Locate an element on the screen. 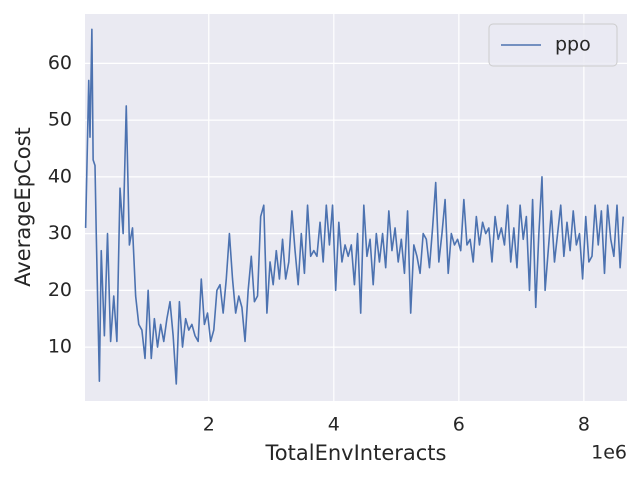  y-tick-label: 30 is located at coordinates (60, 233).